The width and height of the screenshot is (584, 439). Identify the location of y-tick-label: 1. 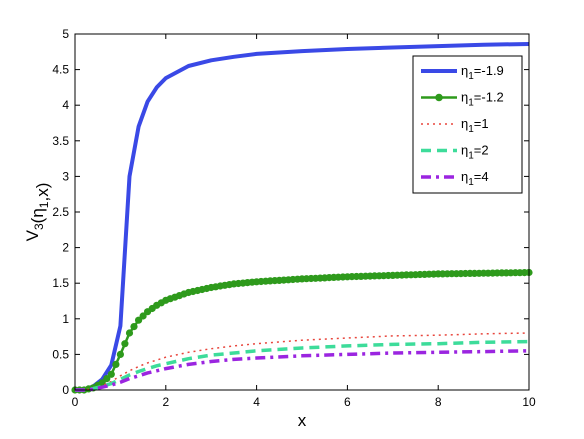
(65, 319).